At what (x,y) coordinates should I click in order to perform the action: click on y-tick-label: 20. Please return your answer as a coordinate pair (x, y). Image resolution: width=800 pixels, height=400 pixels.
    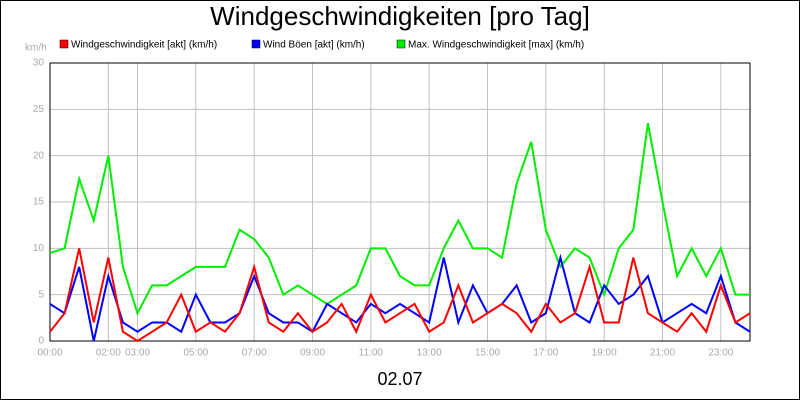
    Looking at the image, I should click on (39, 155).